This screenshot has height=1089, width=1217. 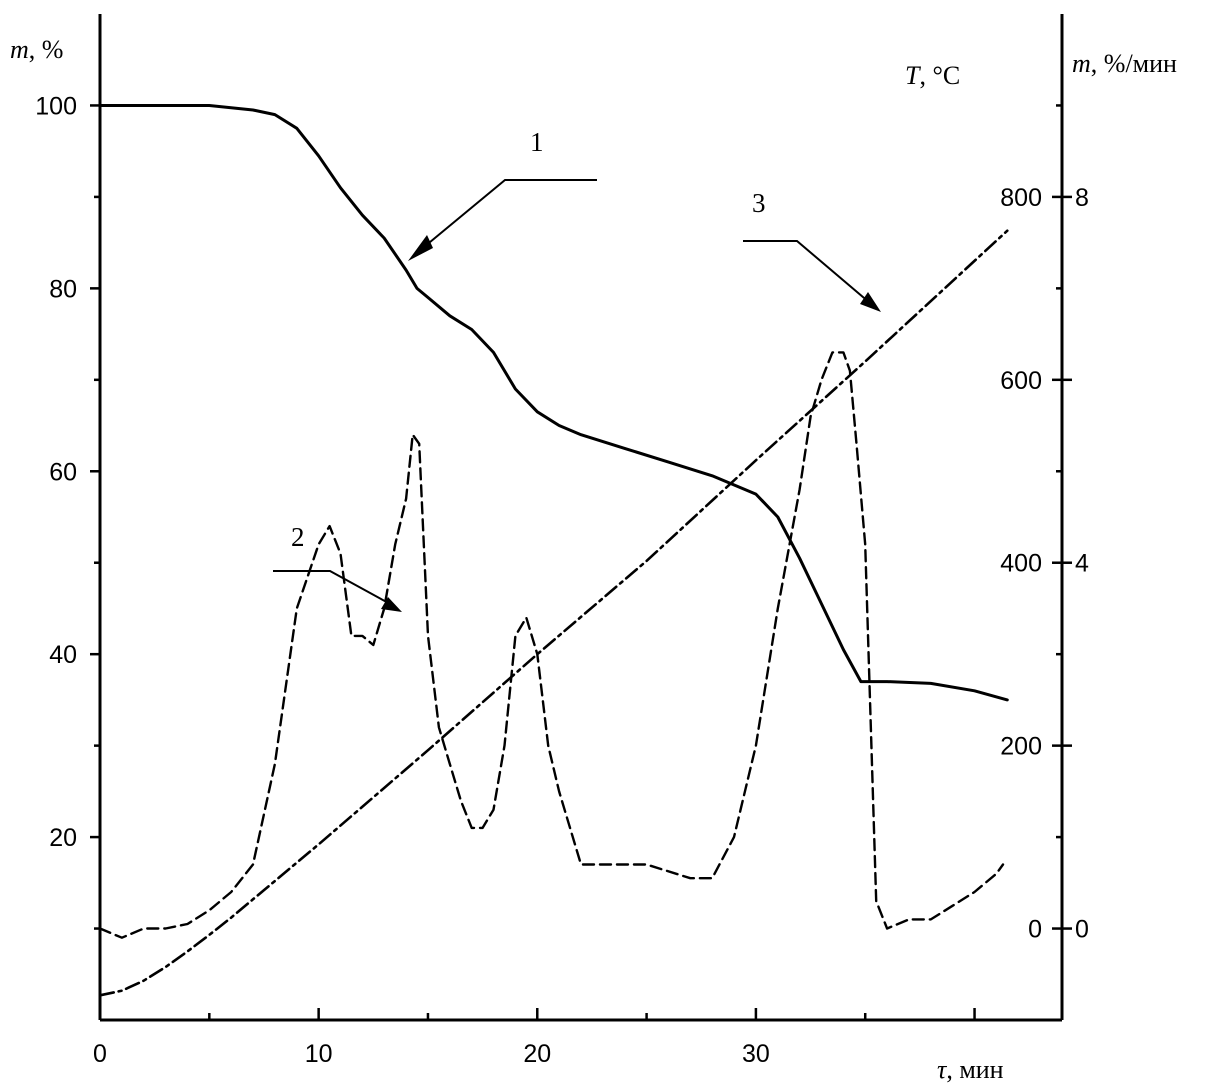 What do you see at coordinates (759, 203) in the screenshot?
I see `series-3-label: 3` at bounding box center [759, 203].